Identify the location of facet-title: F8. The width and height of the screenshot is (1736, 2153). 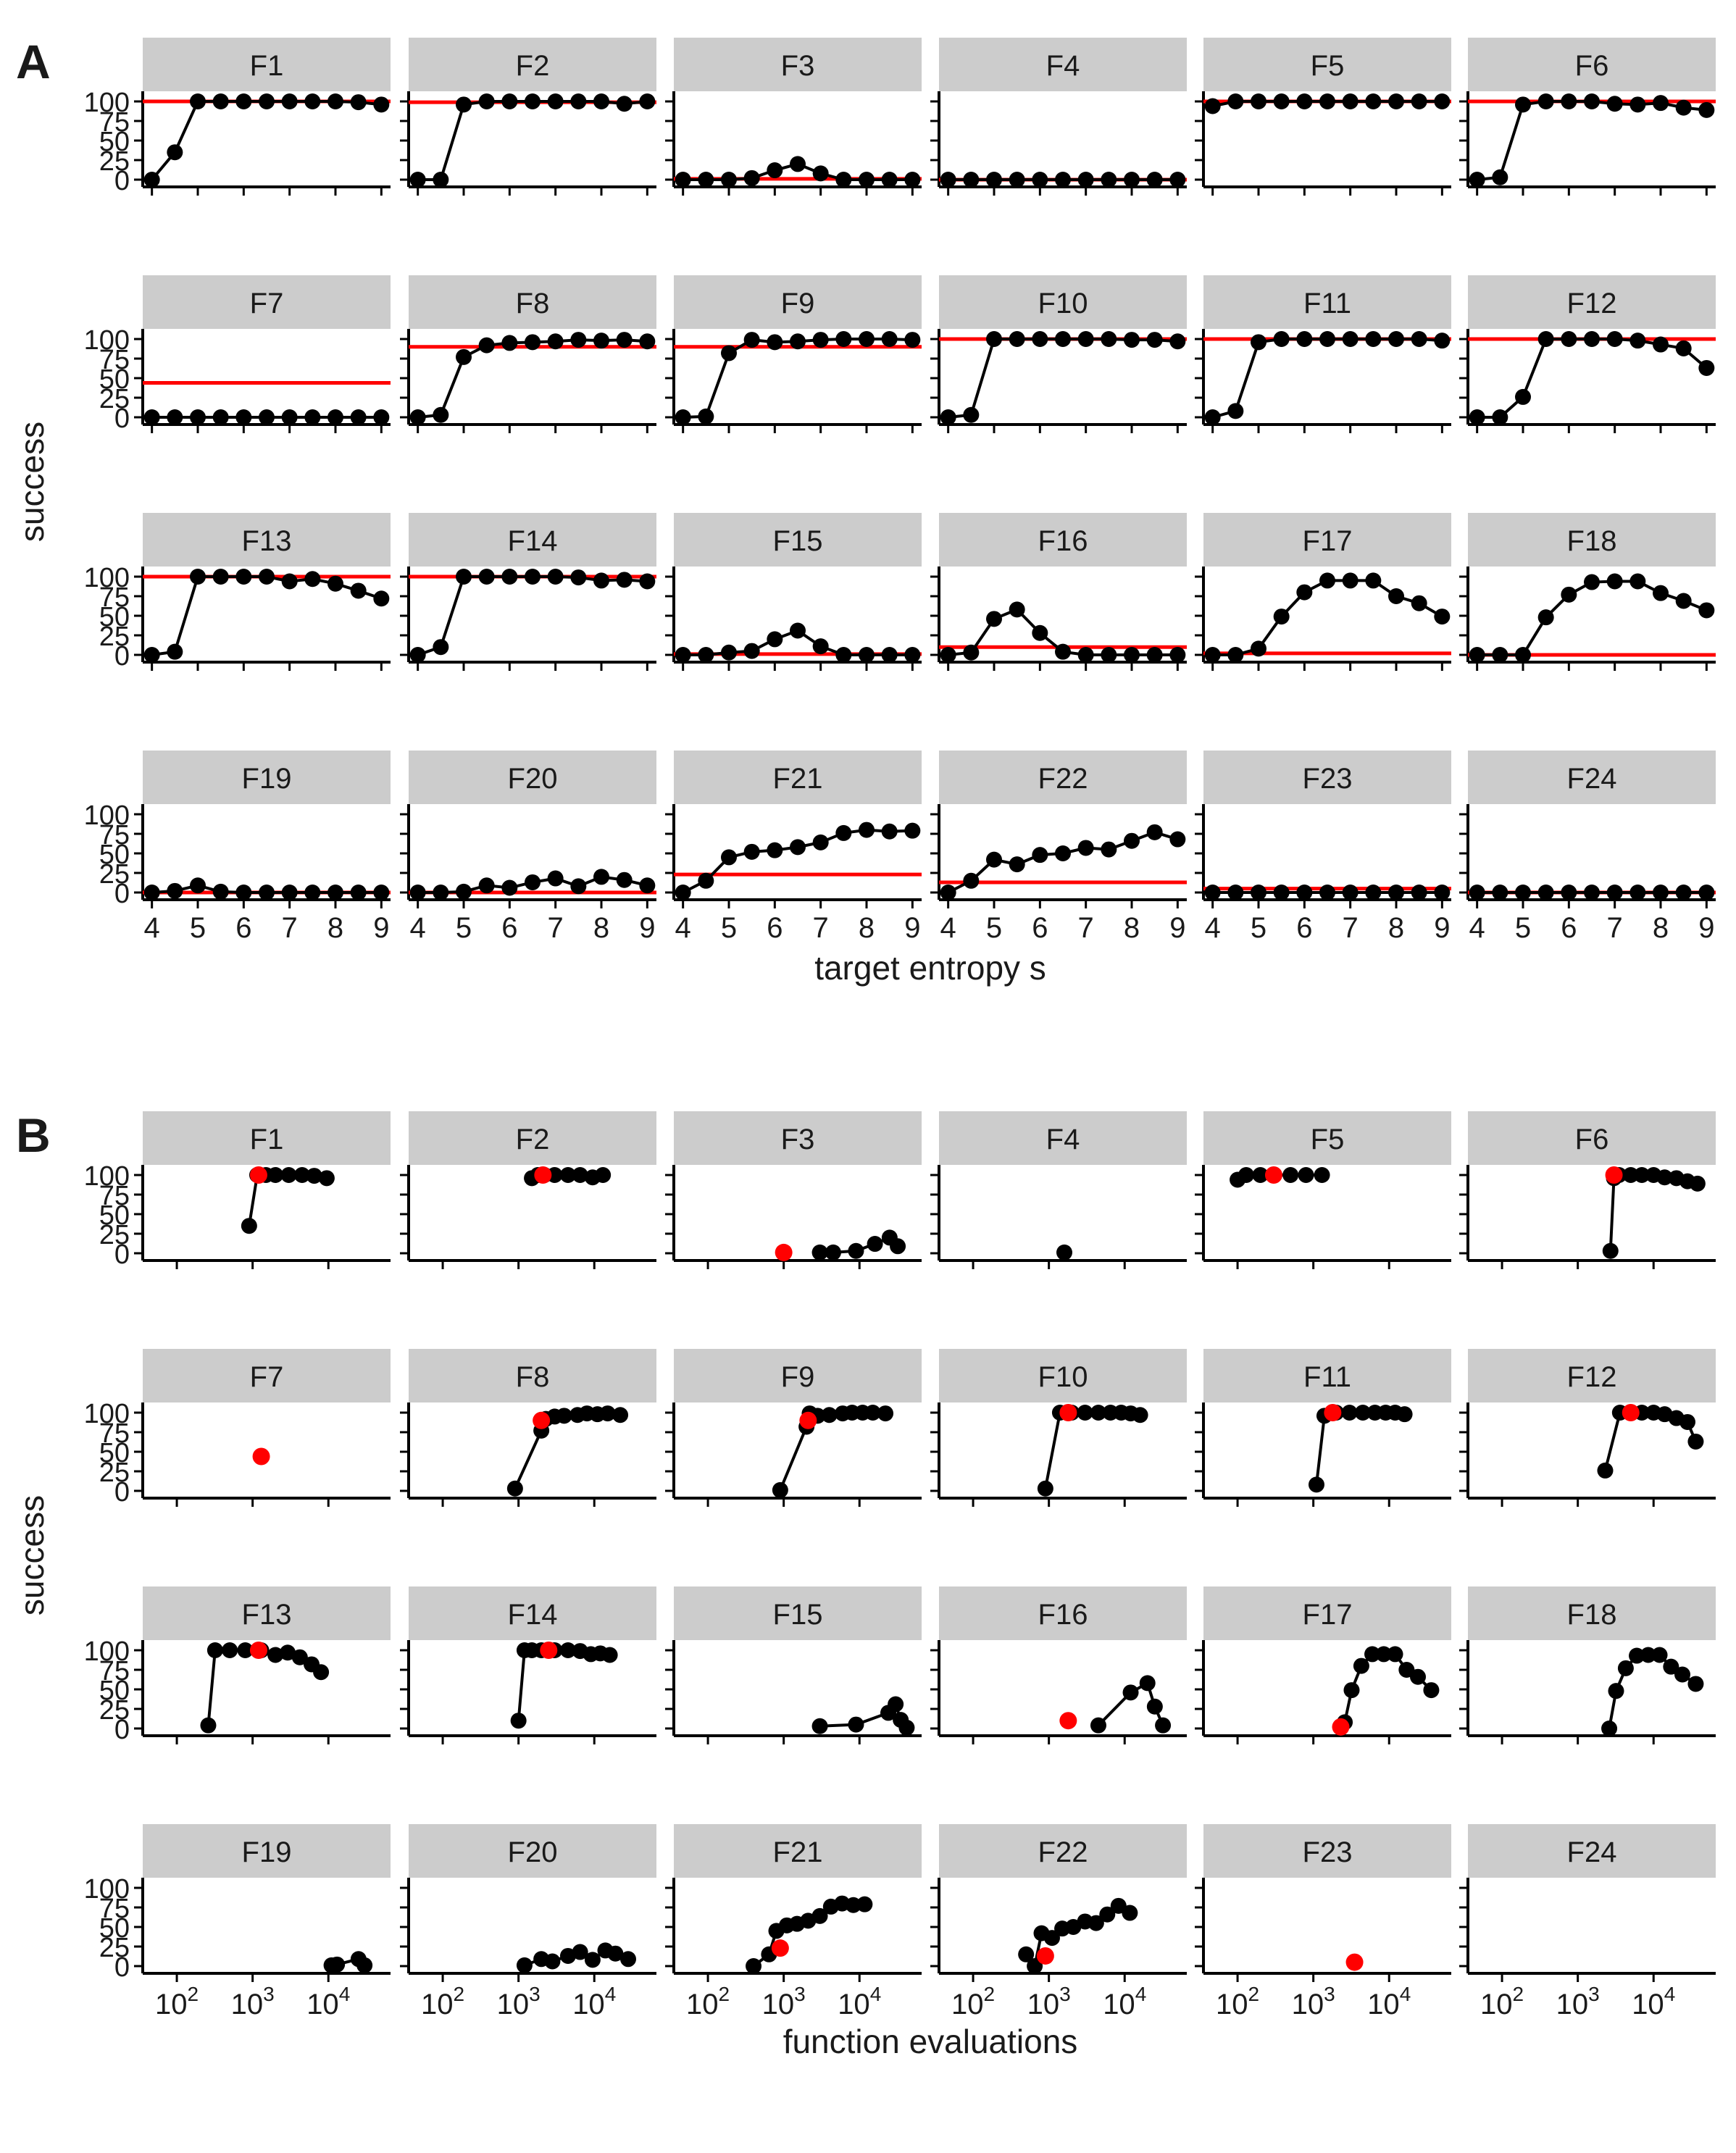
(533, 1377).